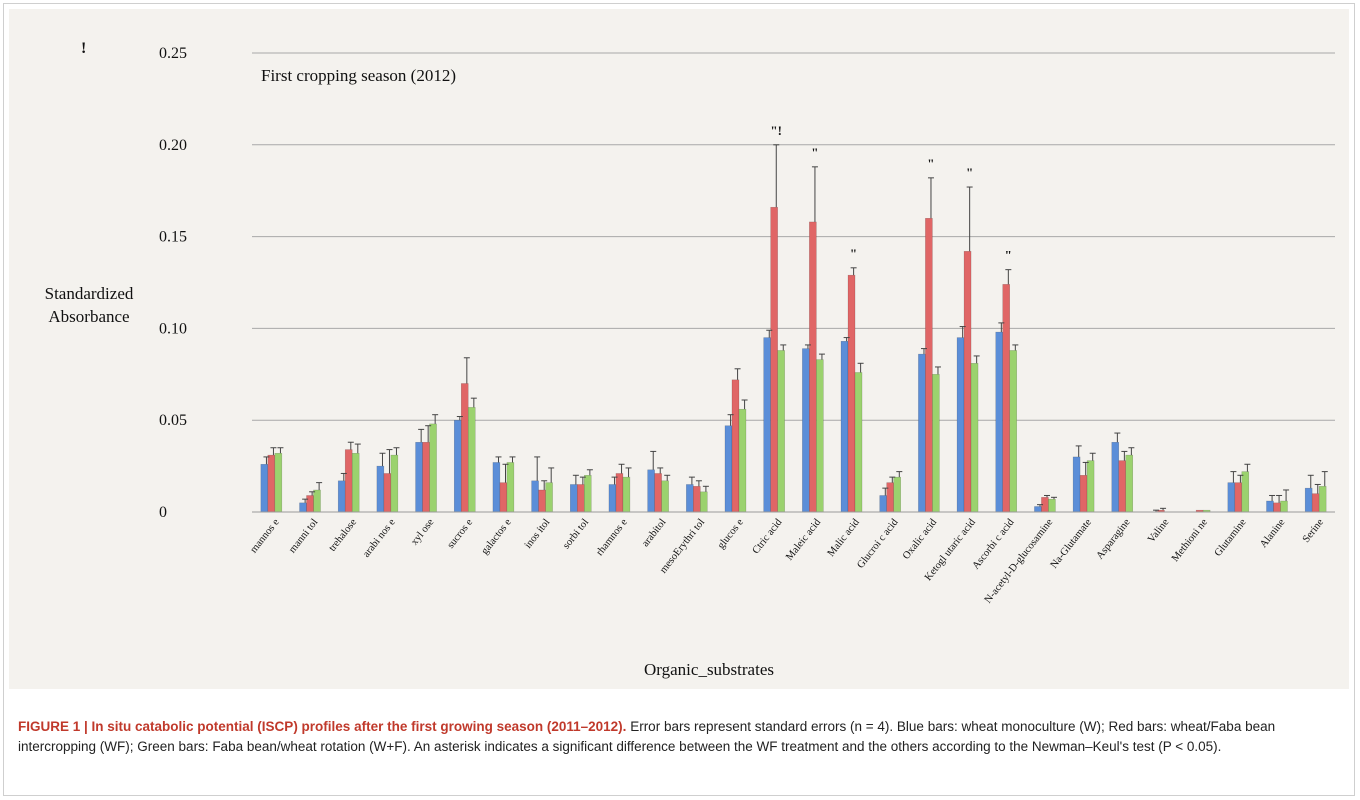 The height and width of the screenshot is (800, 1360). Describe the element at coordinates (173, 53) in the screenshot. I see `y-tick-label: 0.25` at that location.